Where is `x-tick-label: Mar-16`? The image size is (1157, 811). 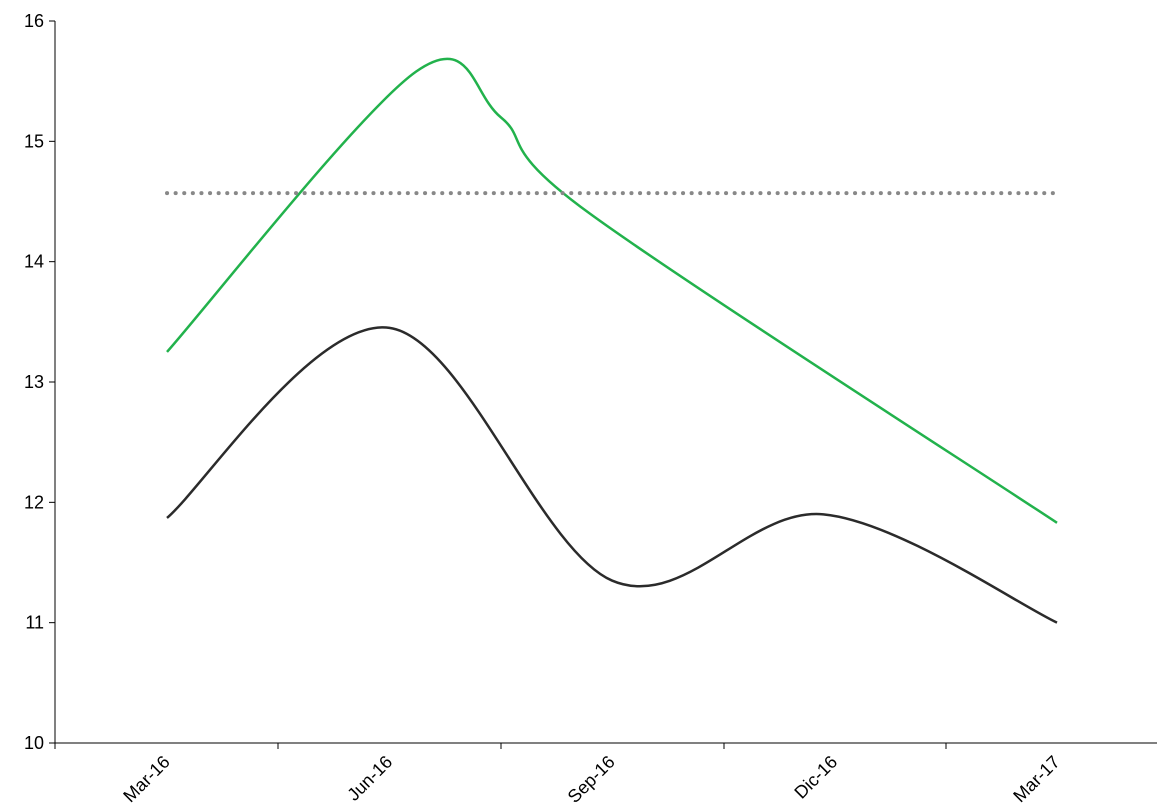 x-tick-label: Mar-16 is located at coordinates (146, 779).